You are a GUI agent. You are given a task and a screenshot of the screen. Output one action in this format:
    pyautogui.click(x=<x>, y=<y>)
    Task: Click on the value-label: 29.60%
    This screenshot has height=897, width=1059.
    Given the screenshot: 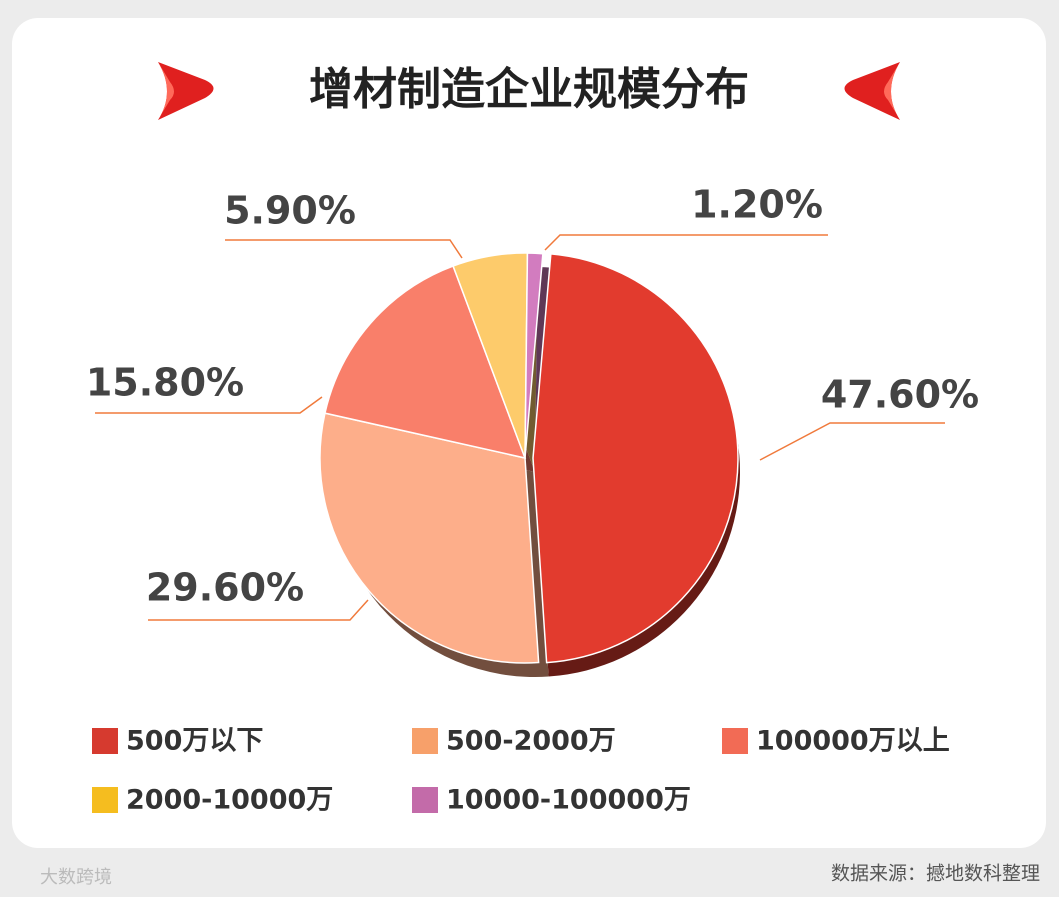 What is the action you would take?
    pyautogui.click(x=225, y=588)
    